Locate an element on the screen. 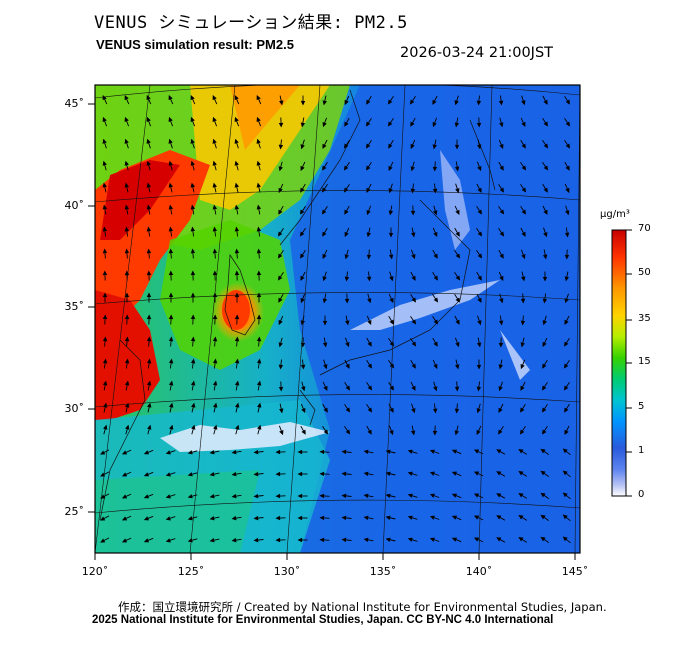 Image resolution: width=700 pixels, height=649 pixels. colorbar-unit: μg/m³ is located at coordinates (615, 214).